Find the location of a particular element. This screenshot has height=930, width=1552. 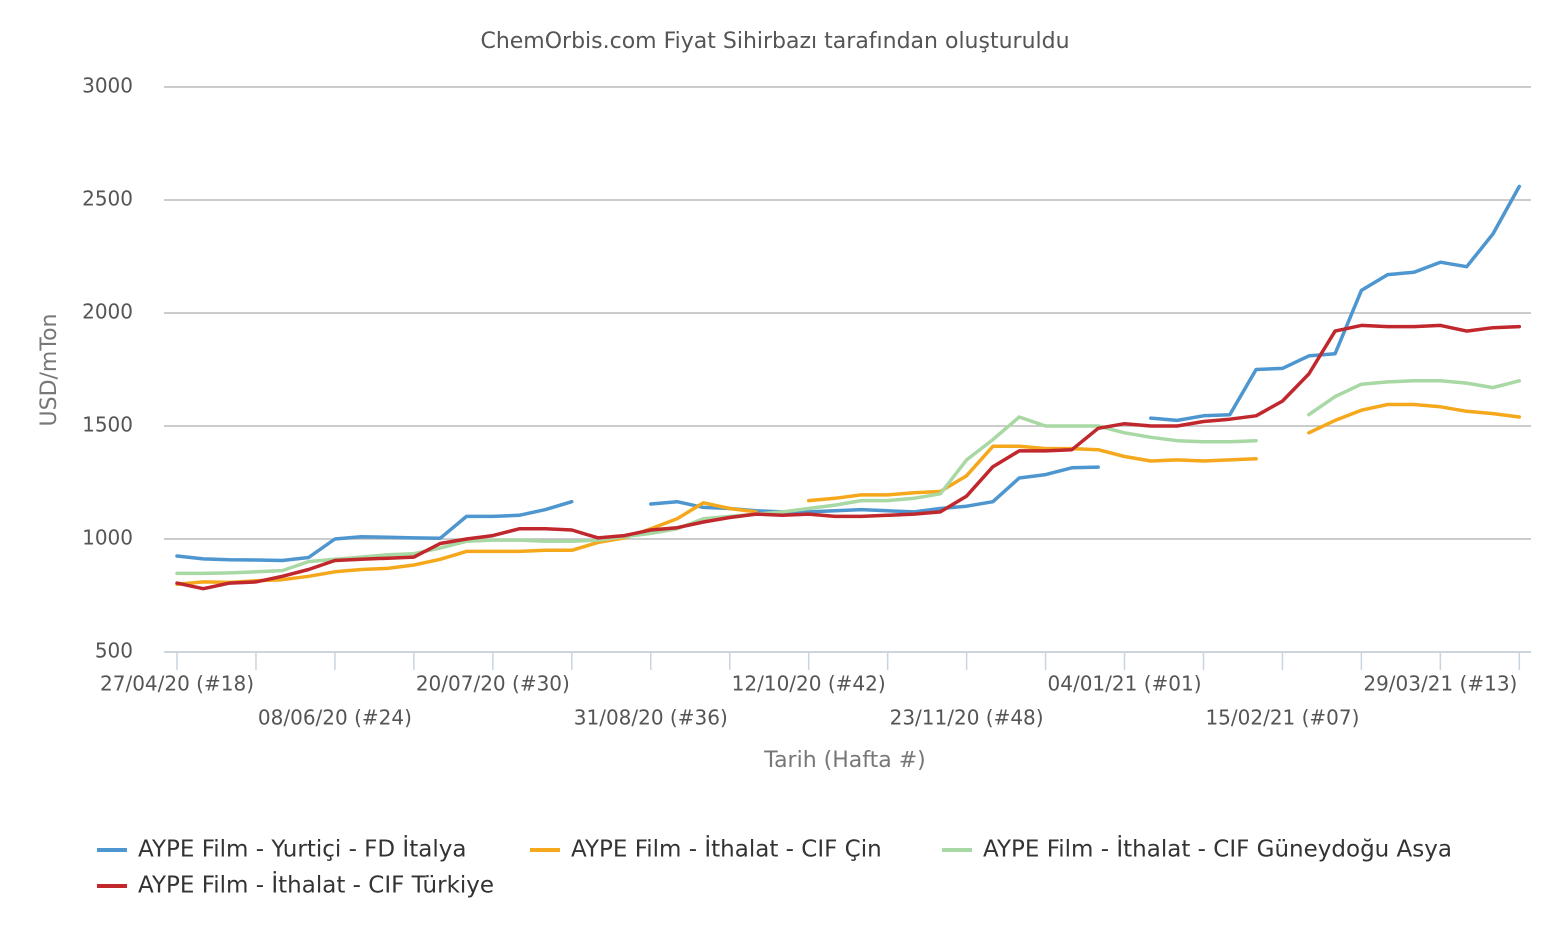

x-tick-label: 04/01/21 (#01) is located at coordinates (1125, 684).